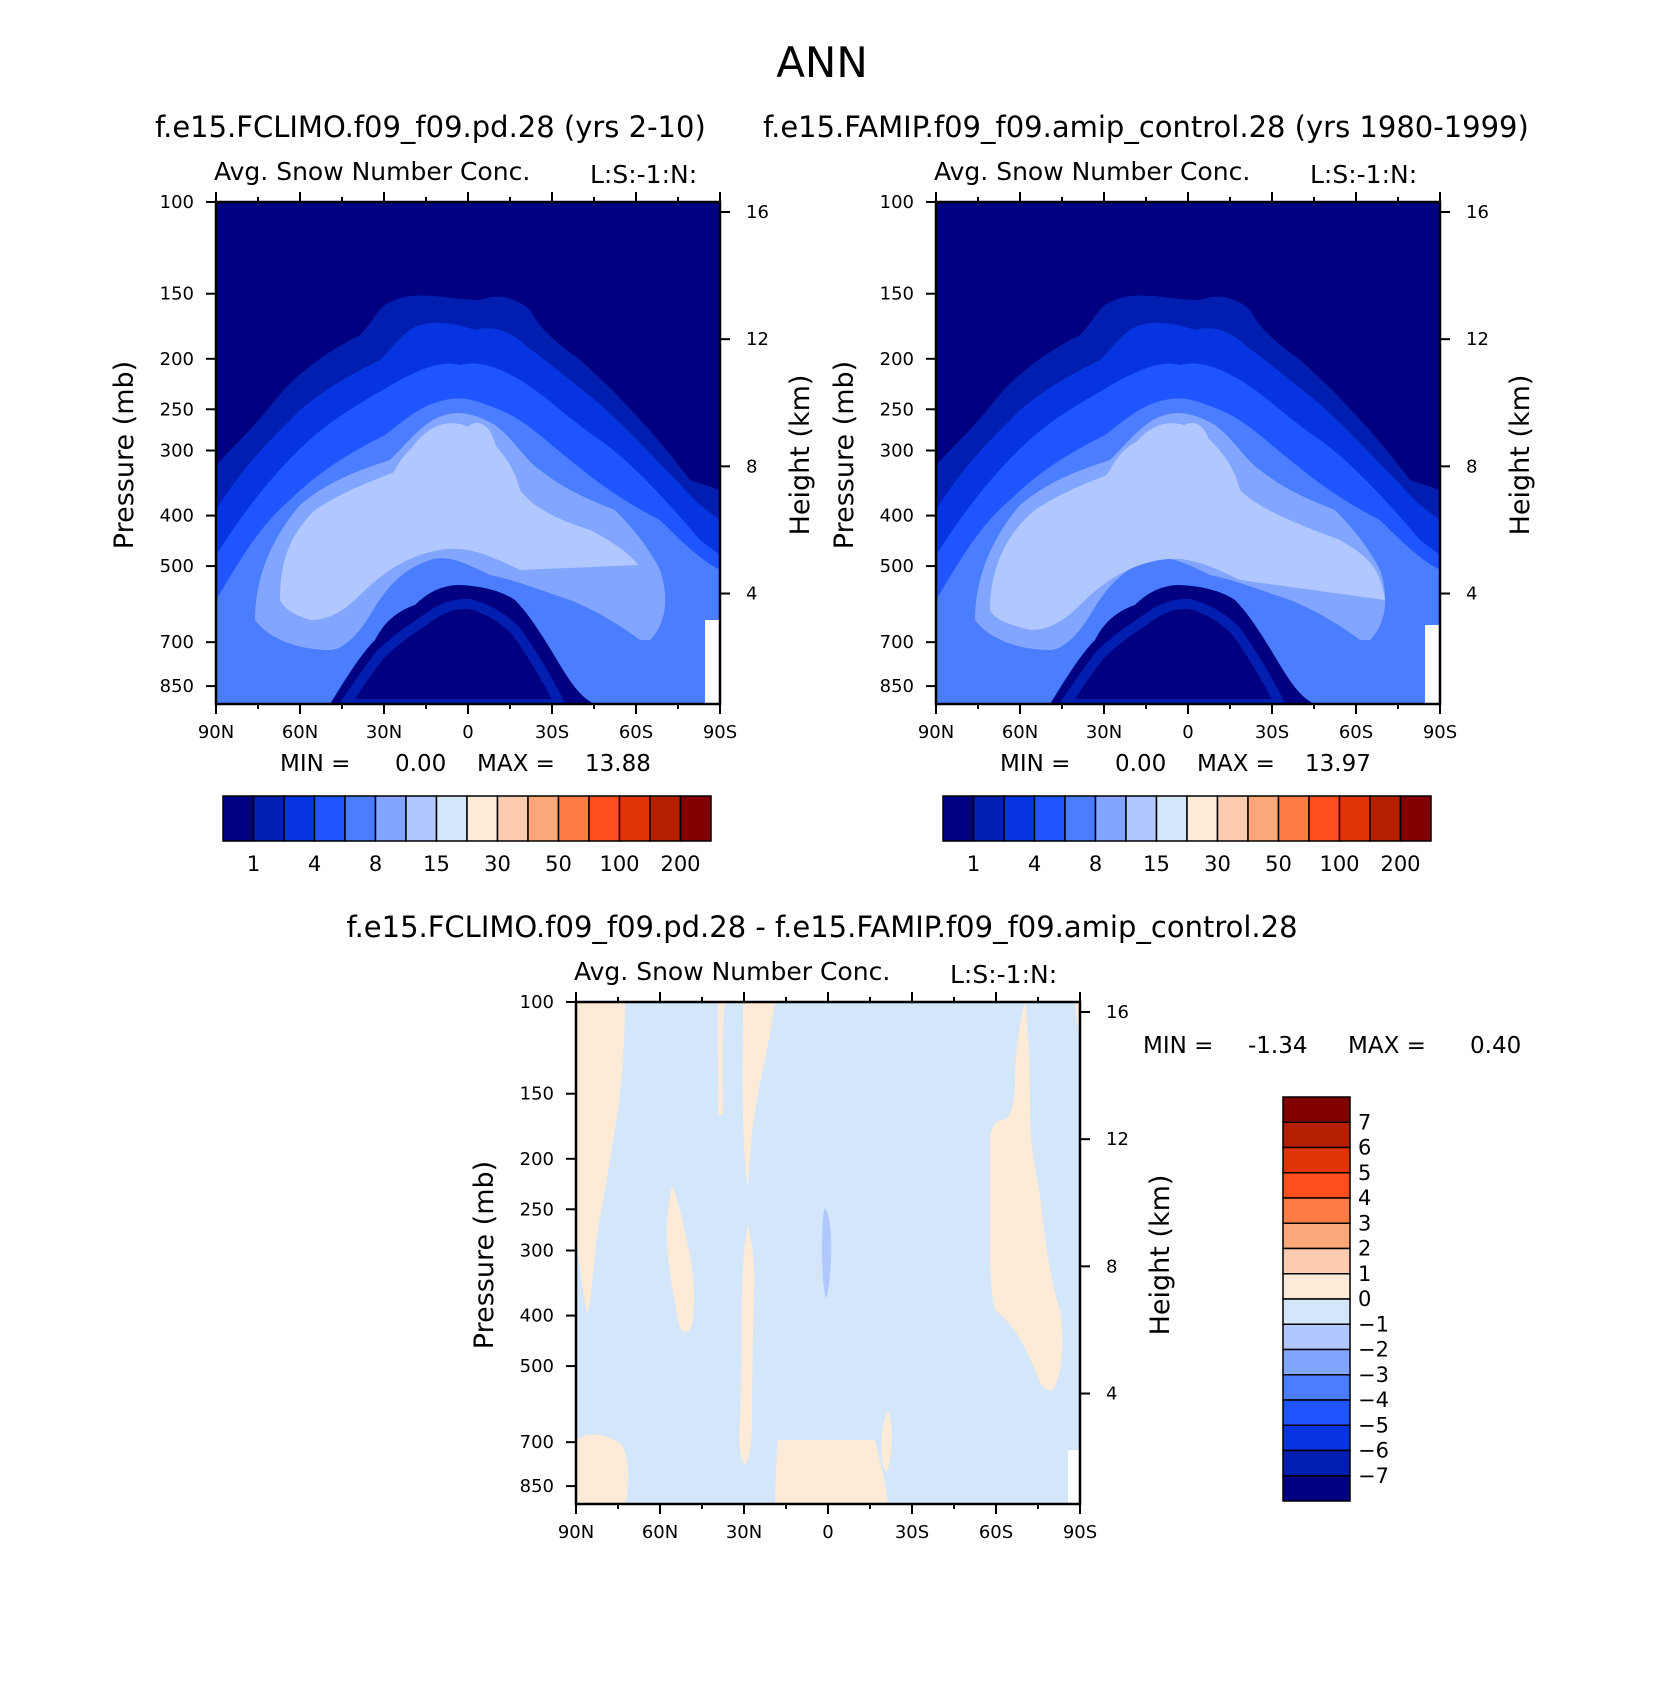 The width and height of the screenshot is (1658, 1699). I want to click on control-min-value: 0.00, so click(1140, 764).